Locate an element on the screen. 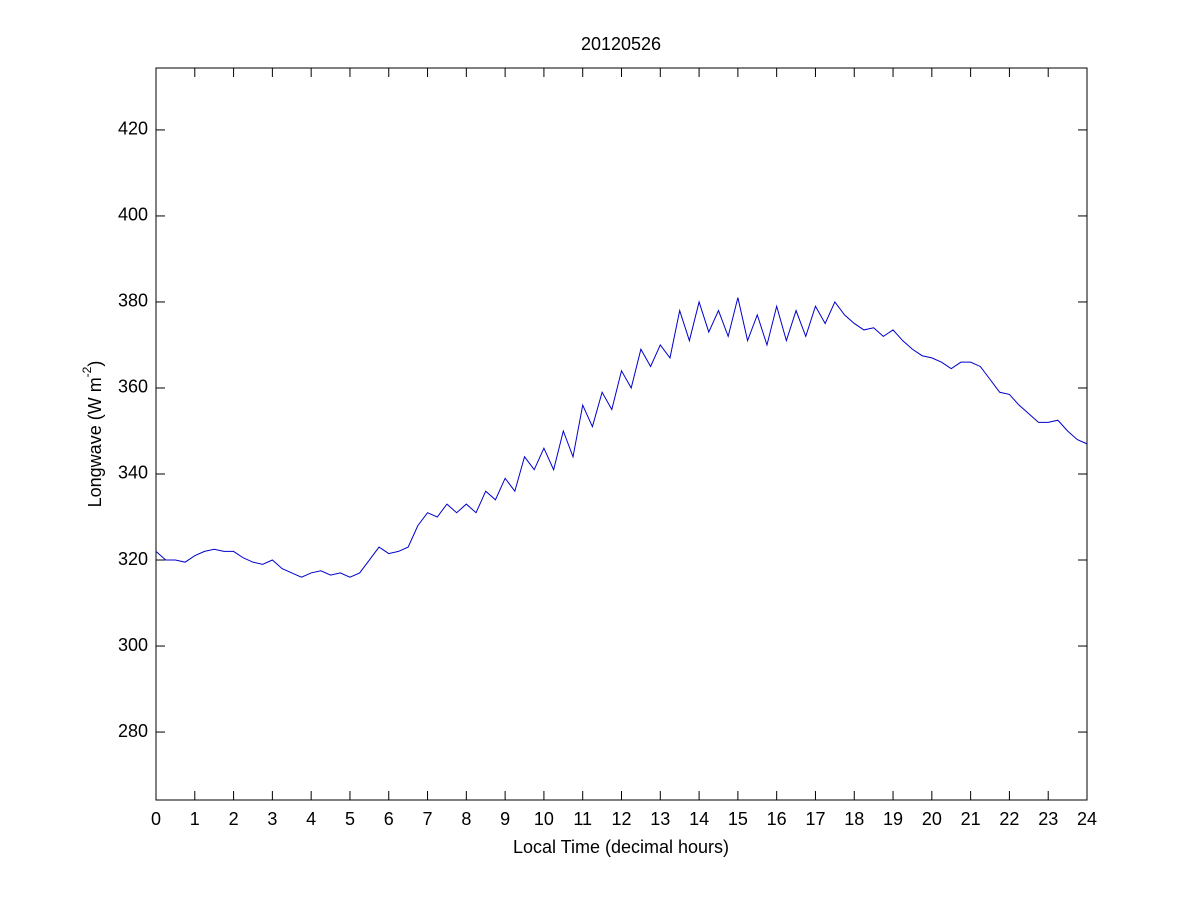 The image size is (1201, 900). x-tick-label: 2 is located at coordinates (234, 819).